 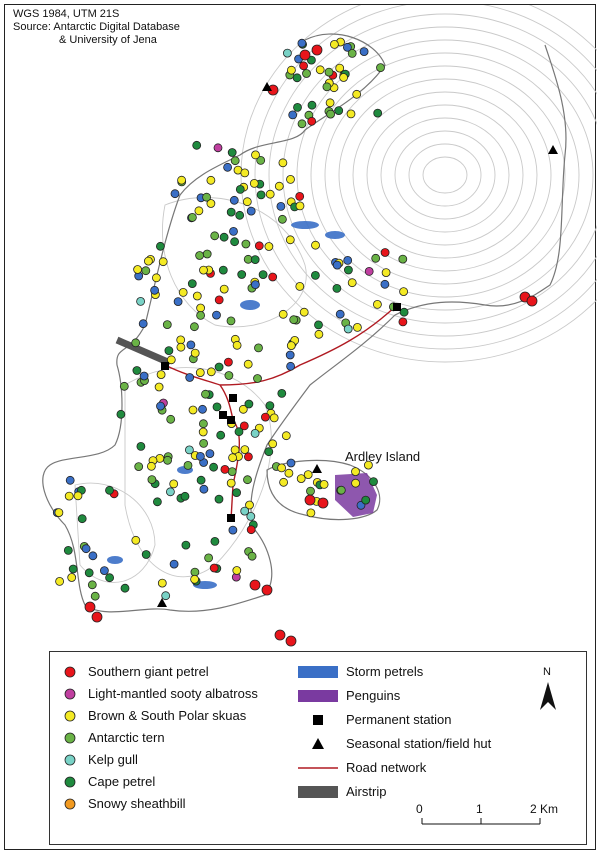 What do you see at coordinates (198, 472) in the screenshot?
I see `contour-line` at bounding box center [198, 472].